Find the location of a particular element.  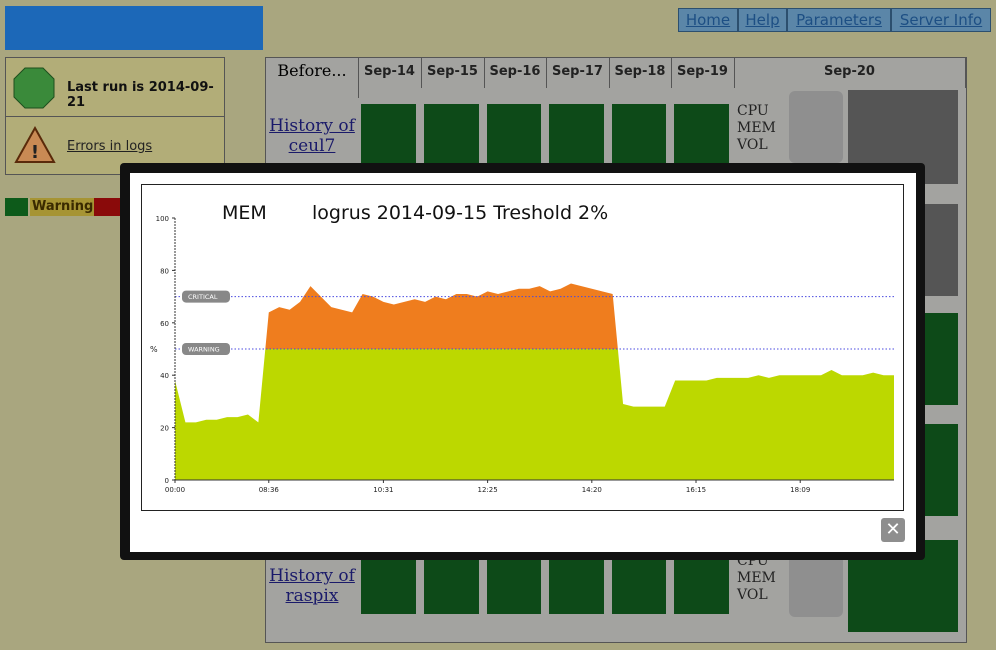

status-row: Last run is 2014-09-21 is located at coordinates (115, 87).